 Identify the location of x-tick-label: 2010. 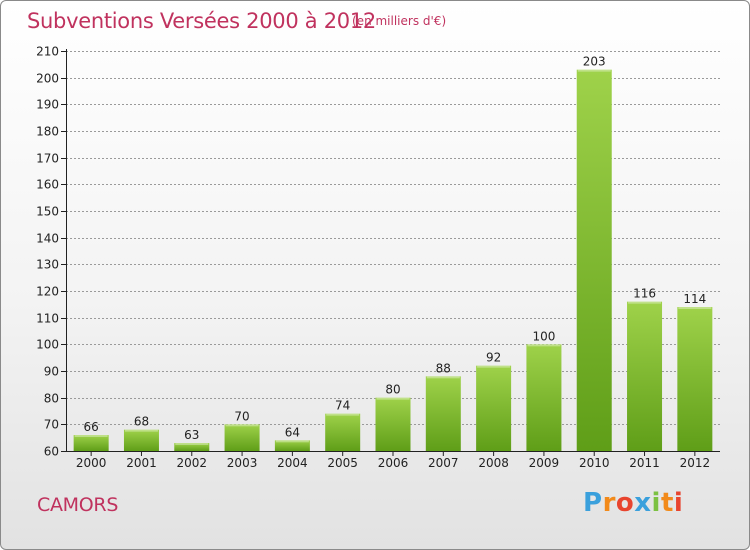
(594, 463).